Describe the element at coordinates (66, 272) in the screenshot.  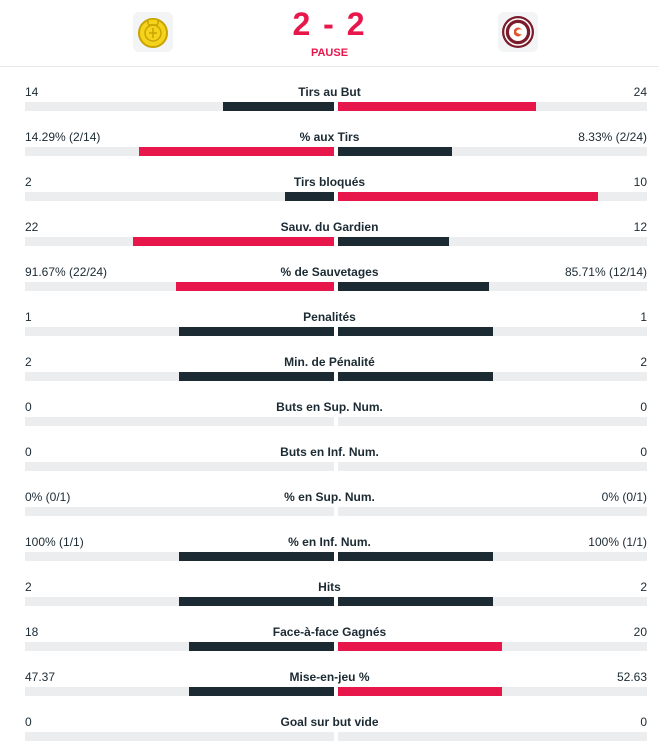
I see `stat-home-value: 91.67% (22/24)` at that location.